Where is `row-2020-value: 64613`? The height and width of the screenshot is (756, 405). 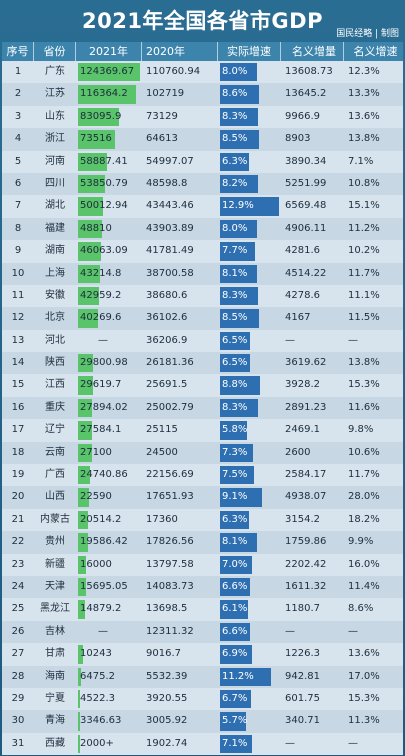
row-2020-value: 64613 is located at coordinates (162, 139).